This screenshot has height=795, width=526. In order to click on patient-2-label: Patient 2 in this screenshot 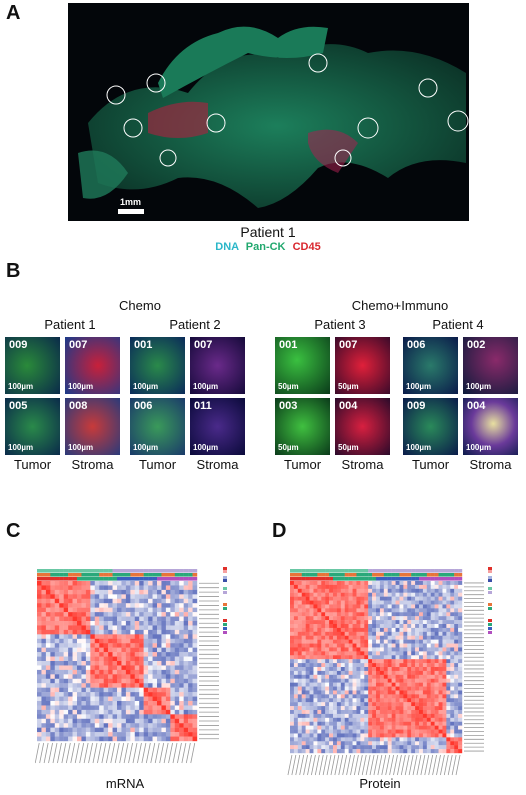, I will do `click(195, 324)`.